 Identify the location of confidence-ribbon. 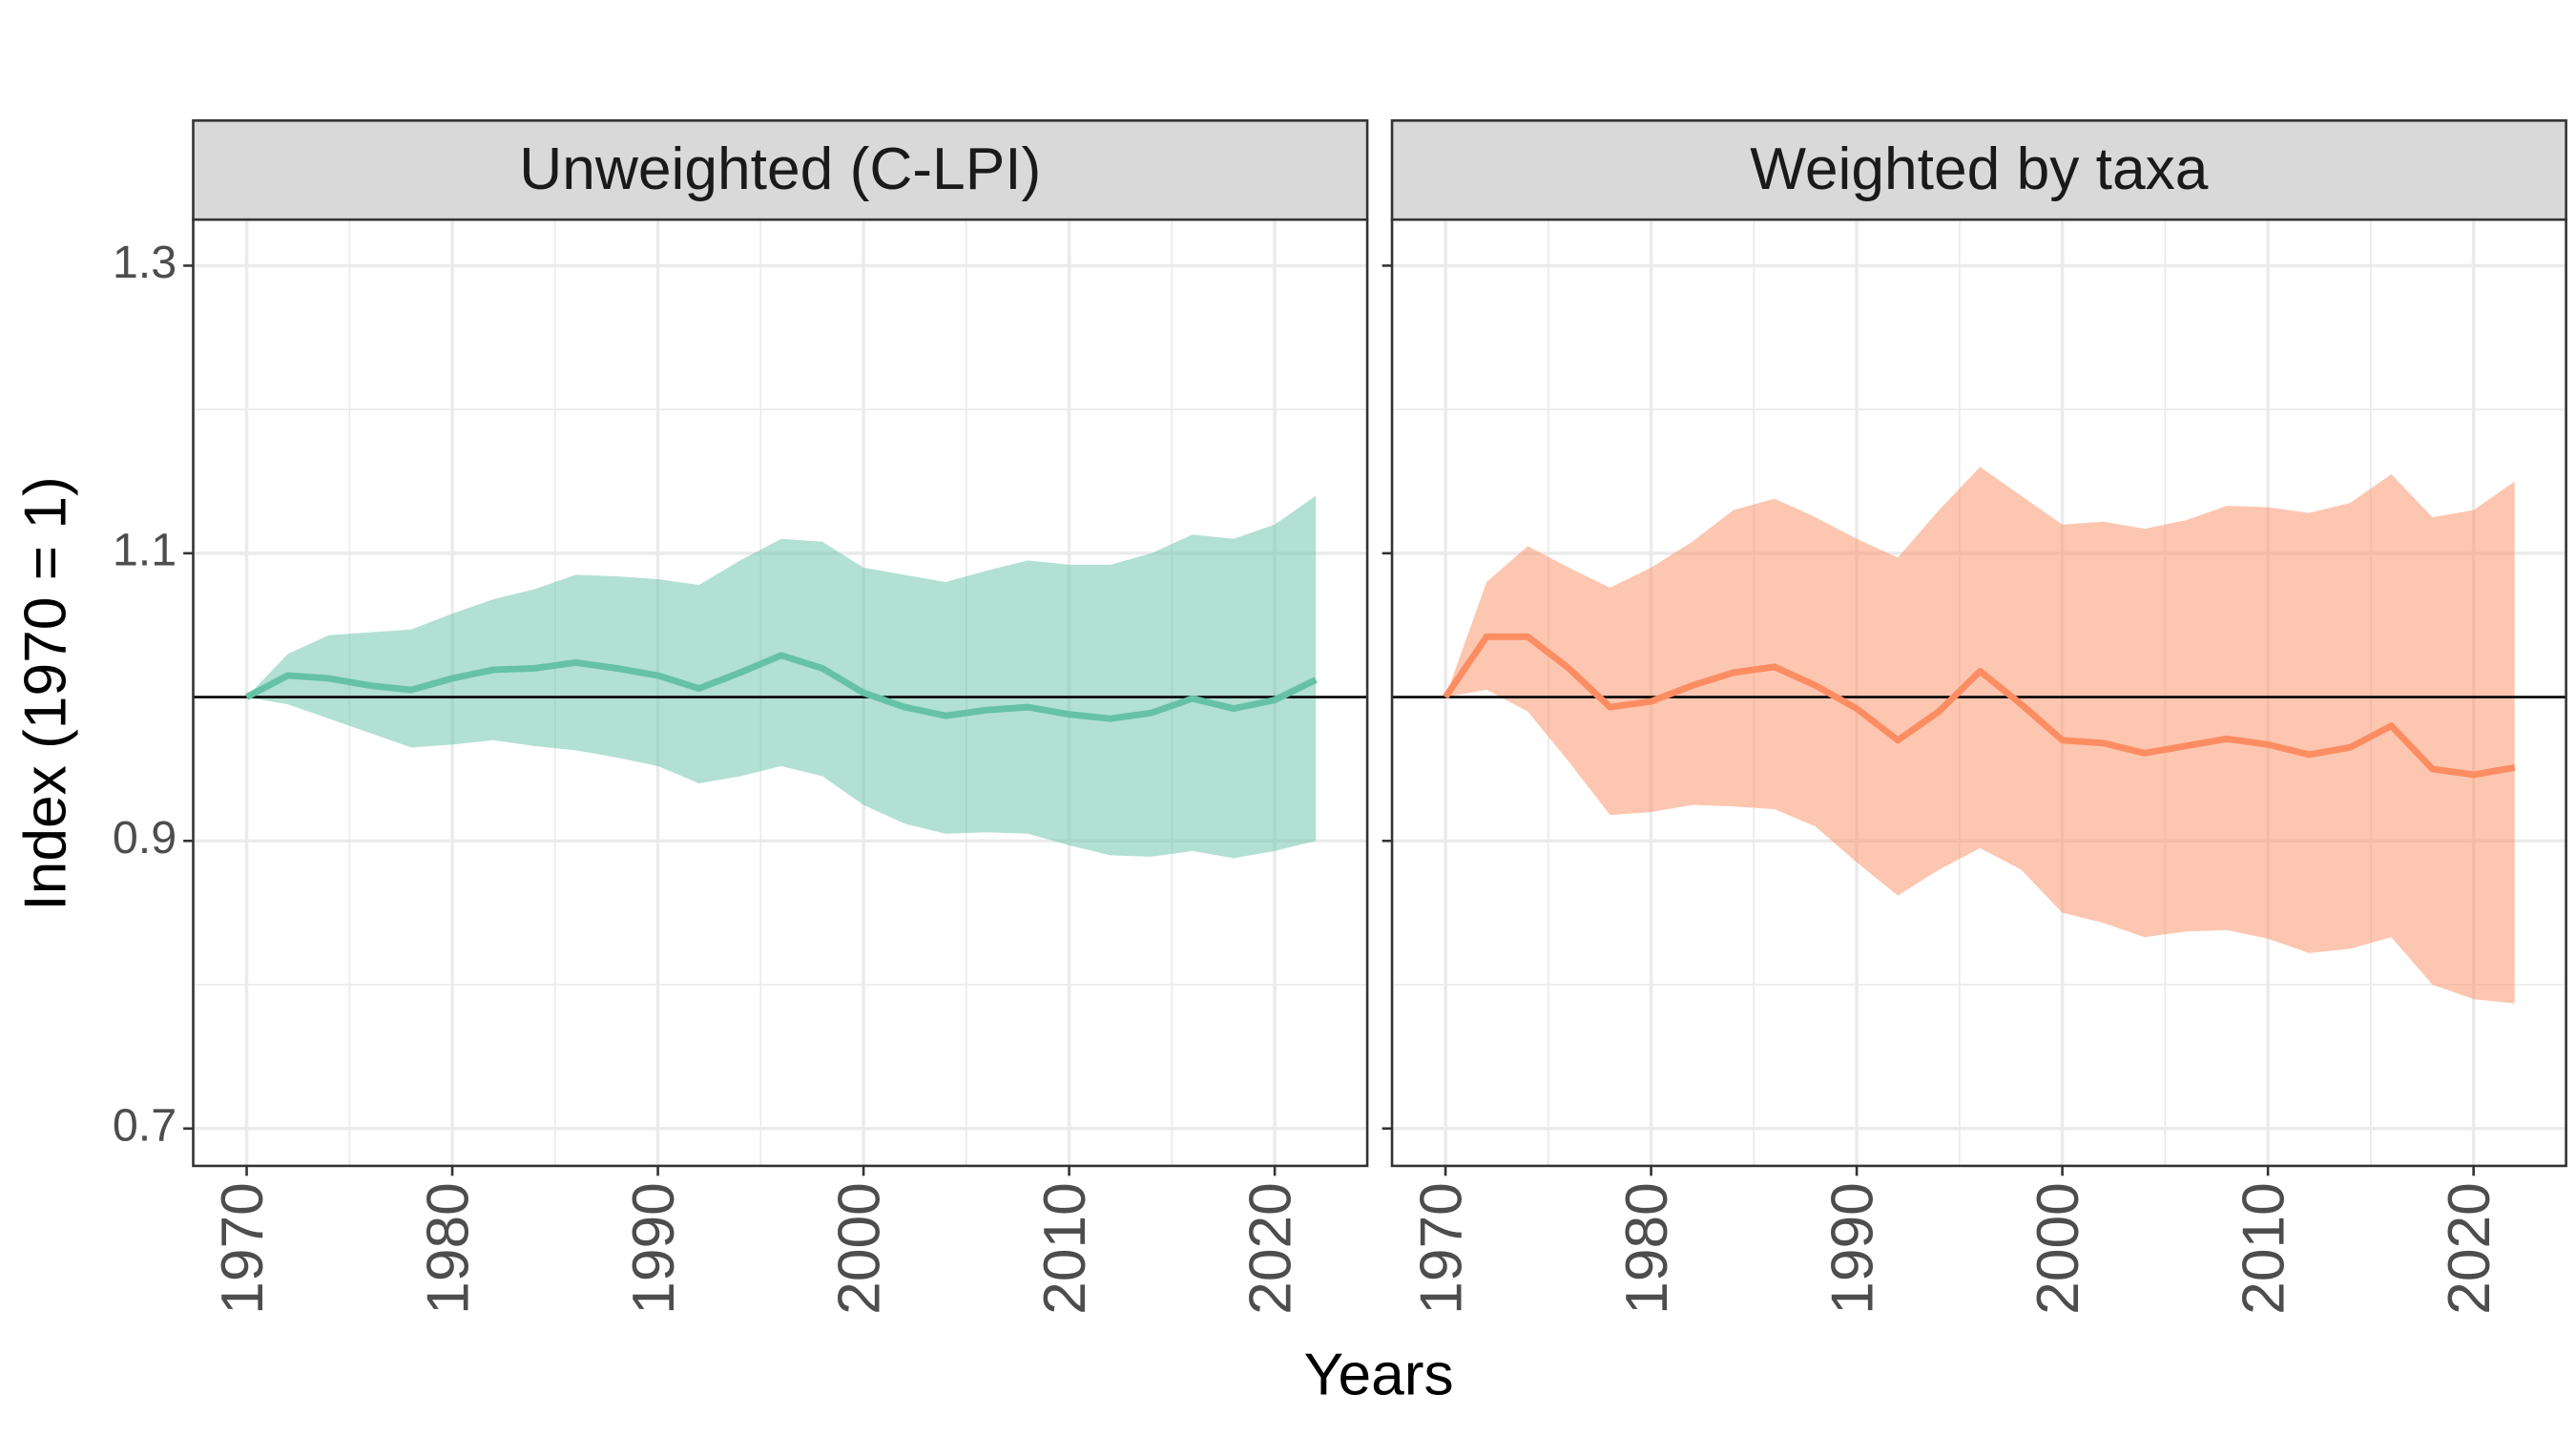
(781, 677).